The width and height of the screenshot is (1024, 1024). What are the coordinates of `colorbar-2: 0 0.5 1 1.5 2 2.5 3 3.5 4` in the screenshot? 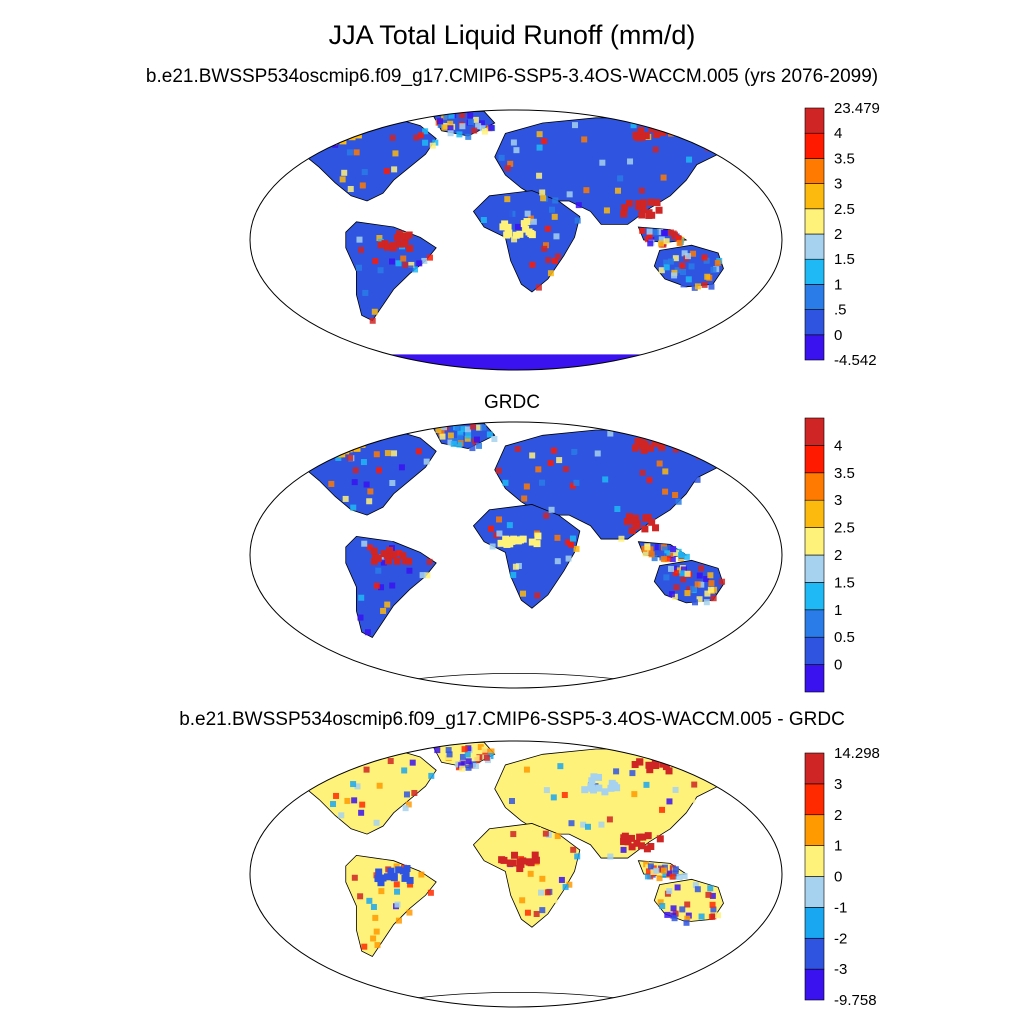 It's located at (829, 555).